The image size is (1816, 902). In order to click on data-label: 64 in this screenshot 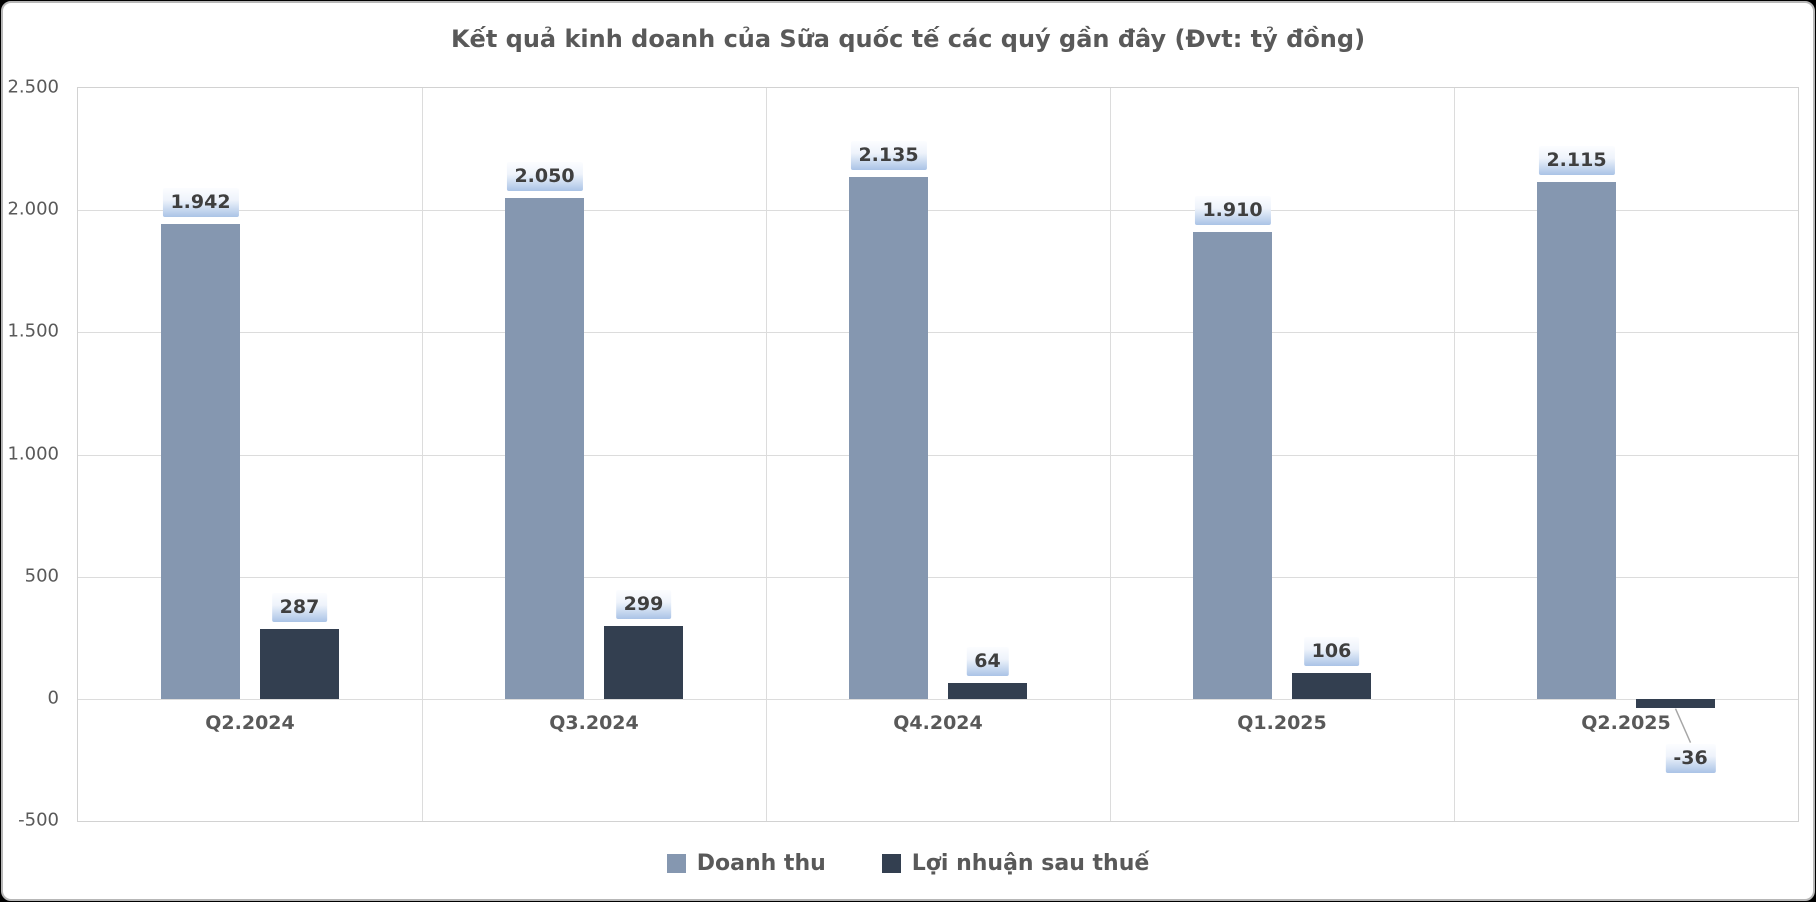, I will do `click(987, 662)`.